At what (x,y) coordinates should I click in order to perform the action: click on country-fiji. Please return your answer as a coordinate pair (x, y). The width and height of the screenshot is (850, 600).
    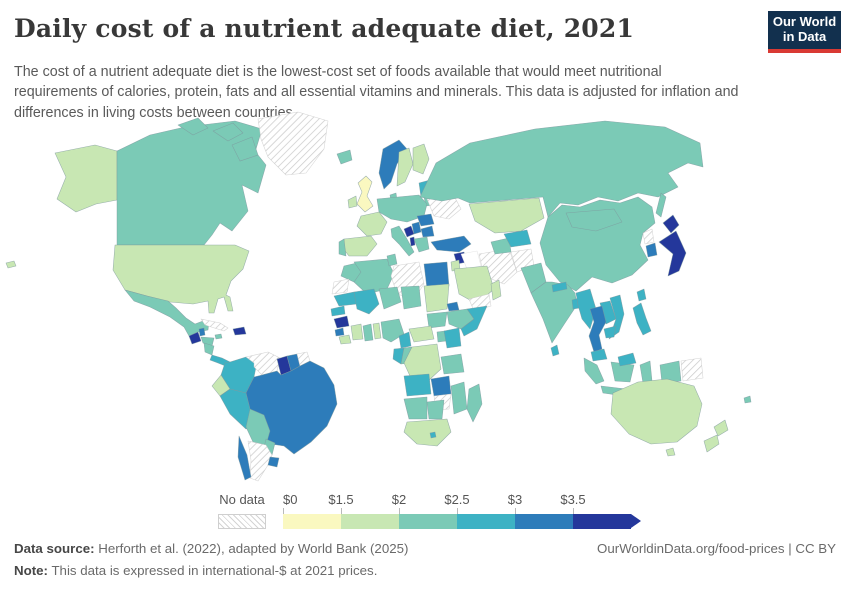
    Looking at the image, I should click on (747, 399).